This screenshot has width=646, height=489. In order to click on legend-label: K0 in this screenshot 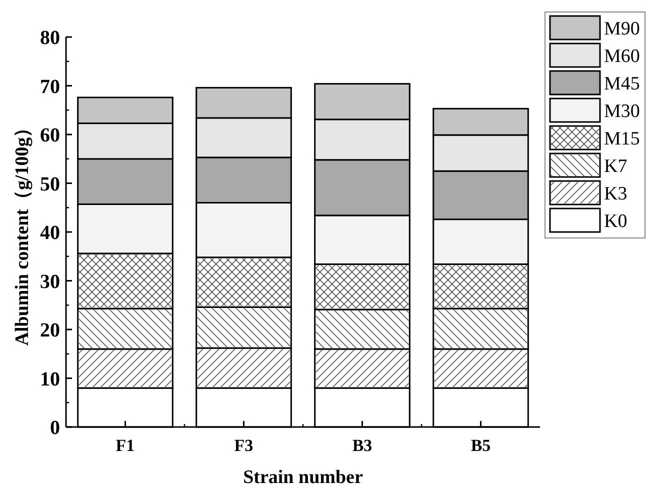, I will do `click(616, 221)`.